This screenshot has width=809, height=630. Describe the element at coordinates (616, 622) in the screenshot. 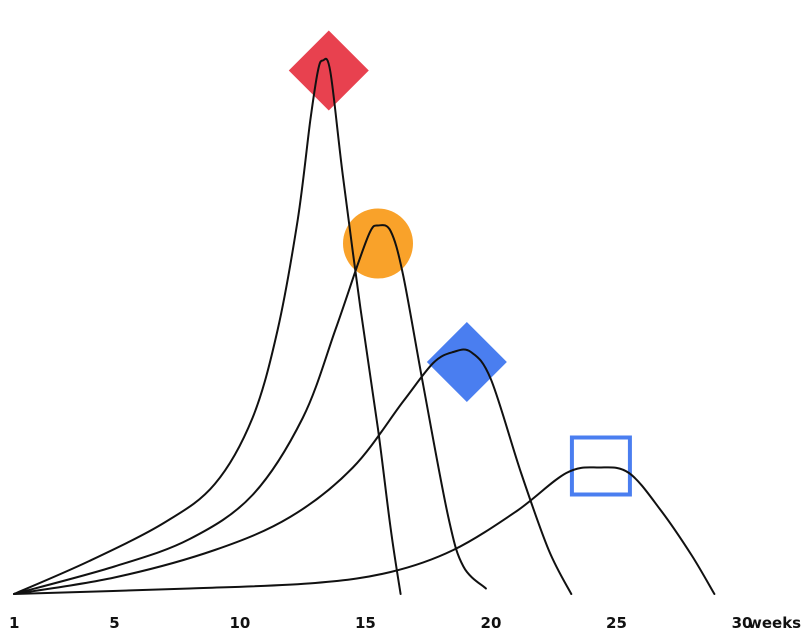

I see `x-tick-label-25: 25` at that location.